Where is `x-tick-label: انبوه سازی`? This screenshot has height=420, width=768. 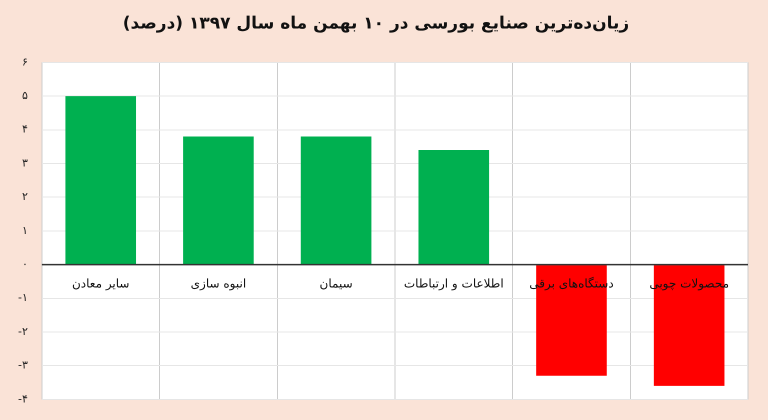 x-tick-label: انبوه سازی is located at coordinates (218, 283).